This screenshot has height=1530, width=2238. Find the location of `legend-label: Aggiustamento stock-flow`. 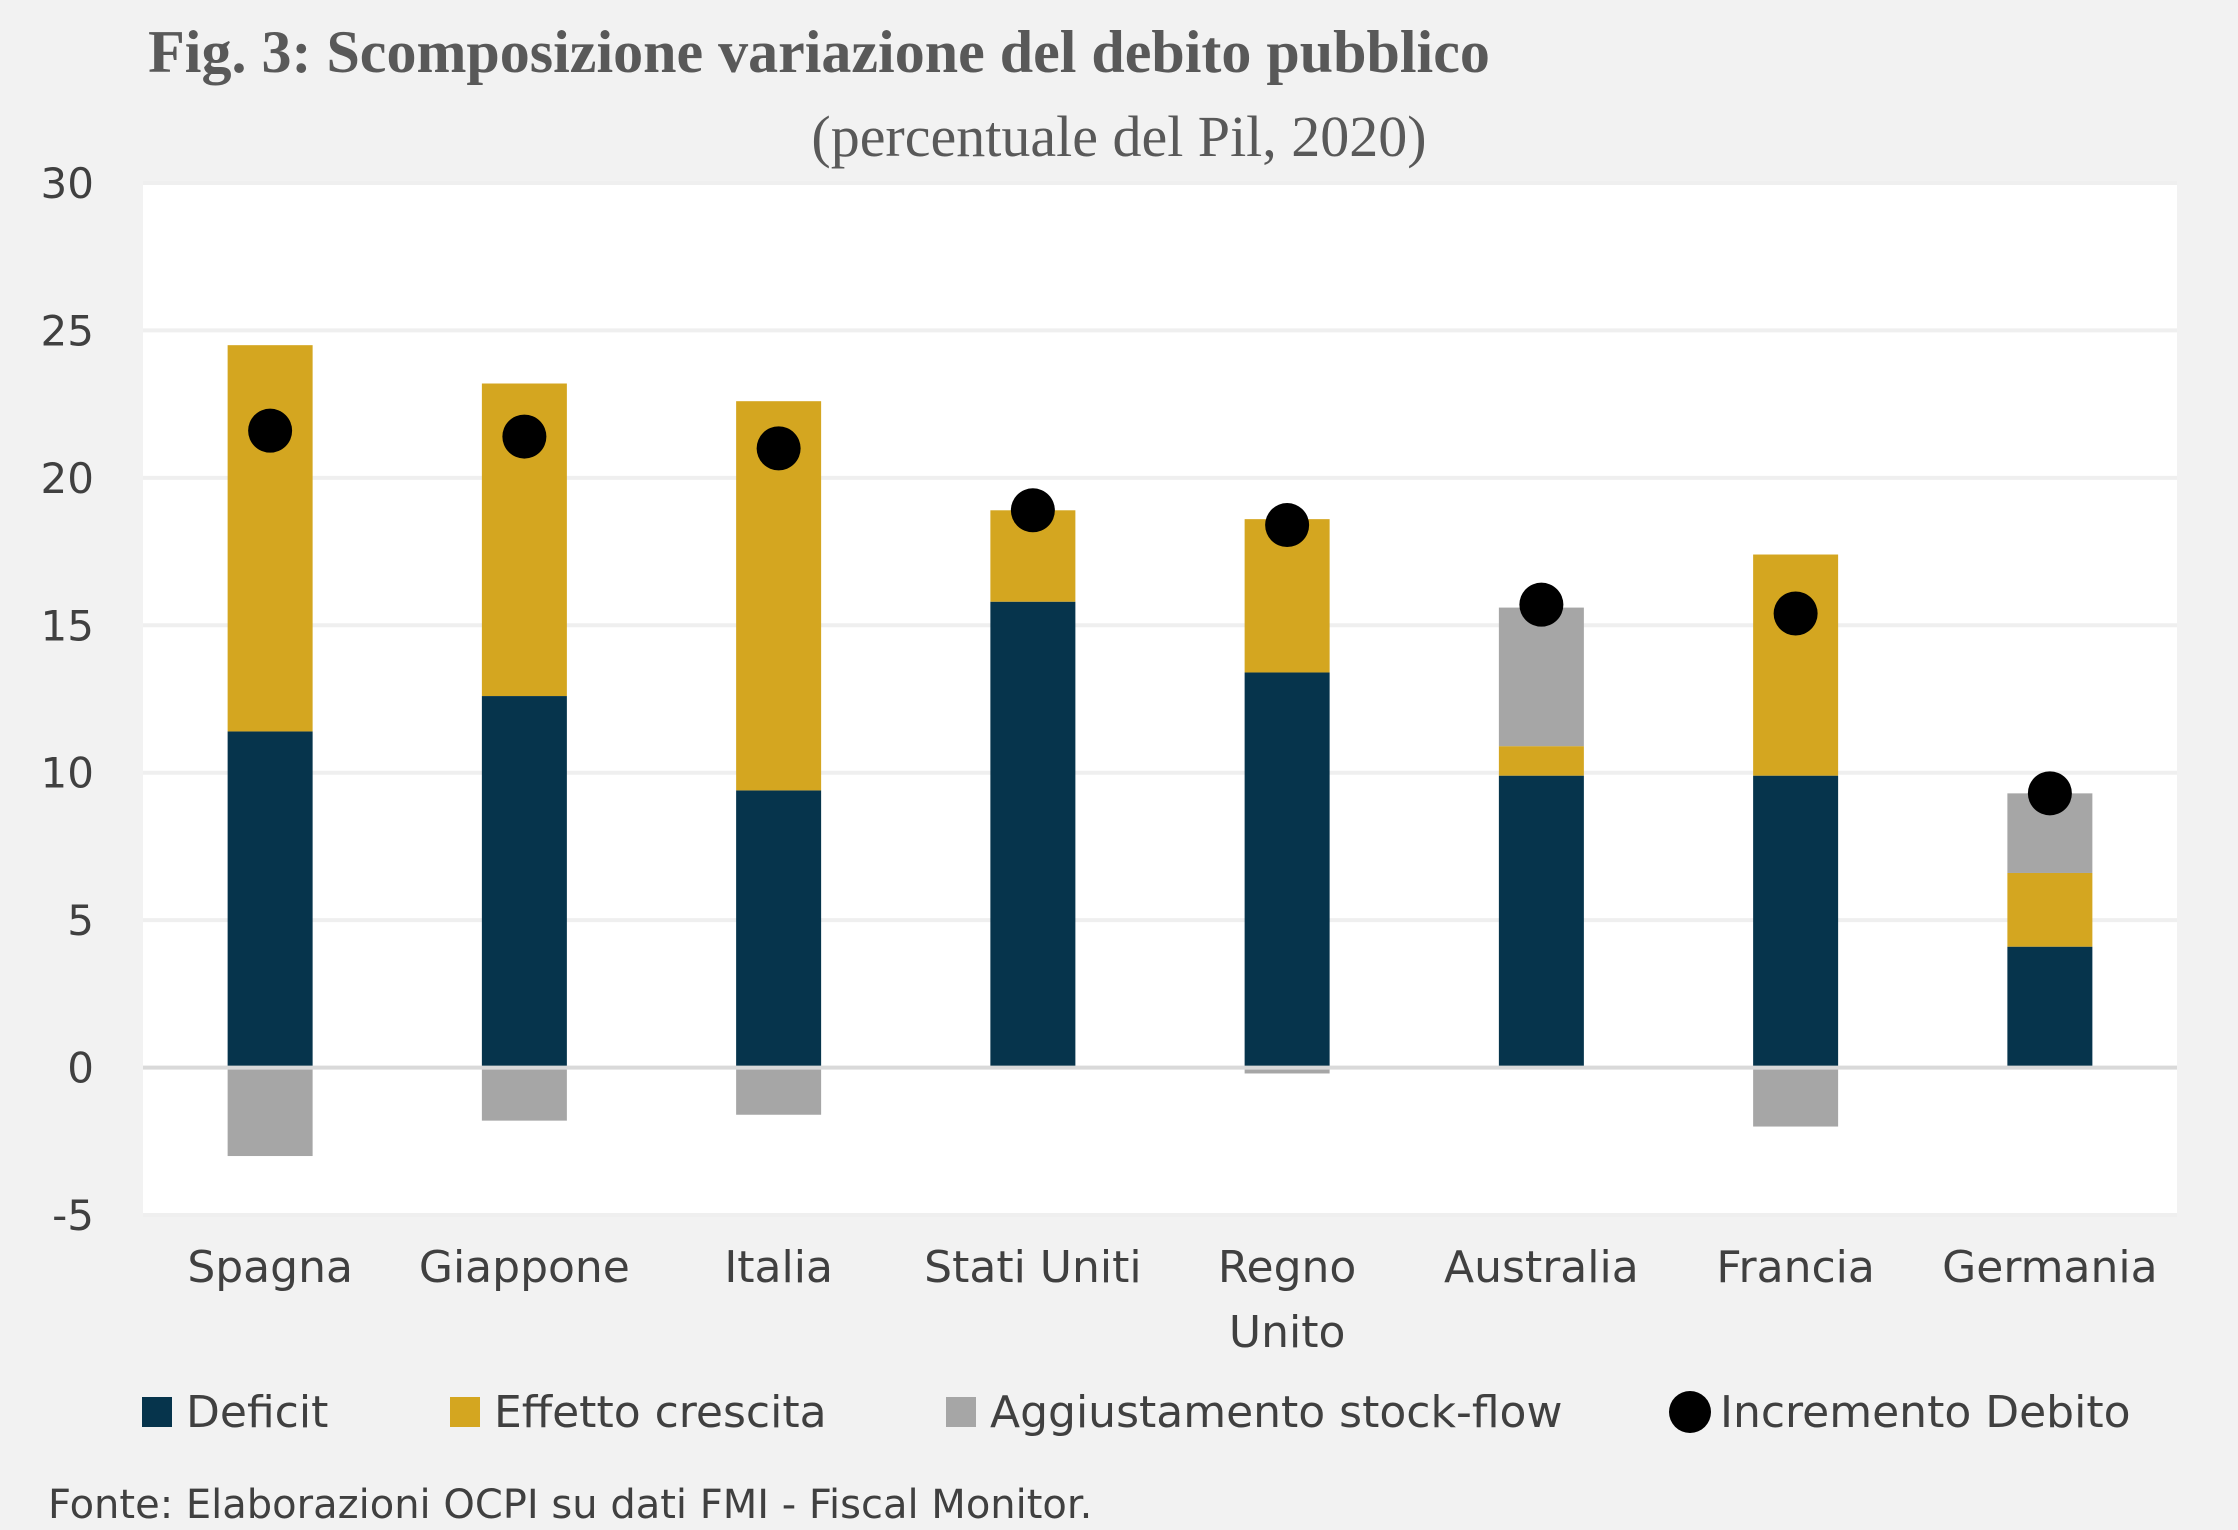

legend-label: Aggiustamento stock-flow is located at coordinates (1276, 1412).